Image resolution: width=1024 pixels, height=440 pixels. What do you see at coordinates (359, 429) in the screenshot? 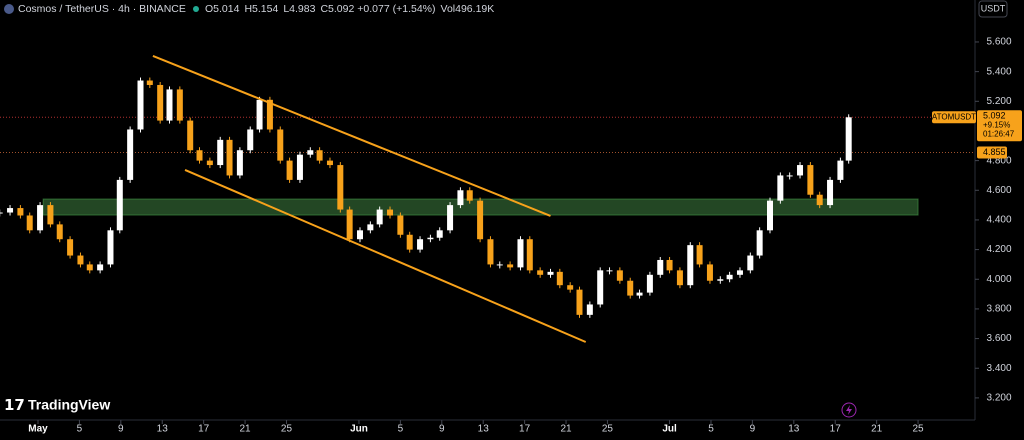
I see `x-tick-label: Jun` at bounding box center [359, 429].